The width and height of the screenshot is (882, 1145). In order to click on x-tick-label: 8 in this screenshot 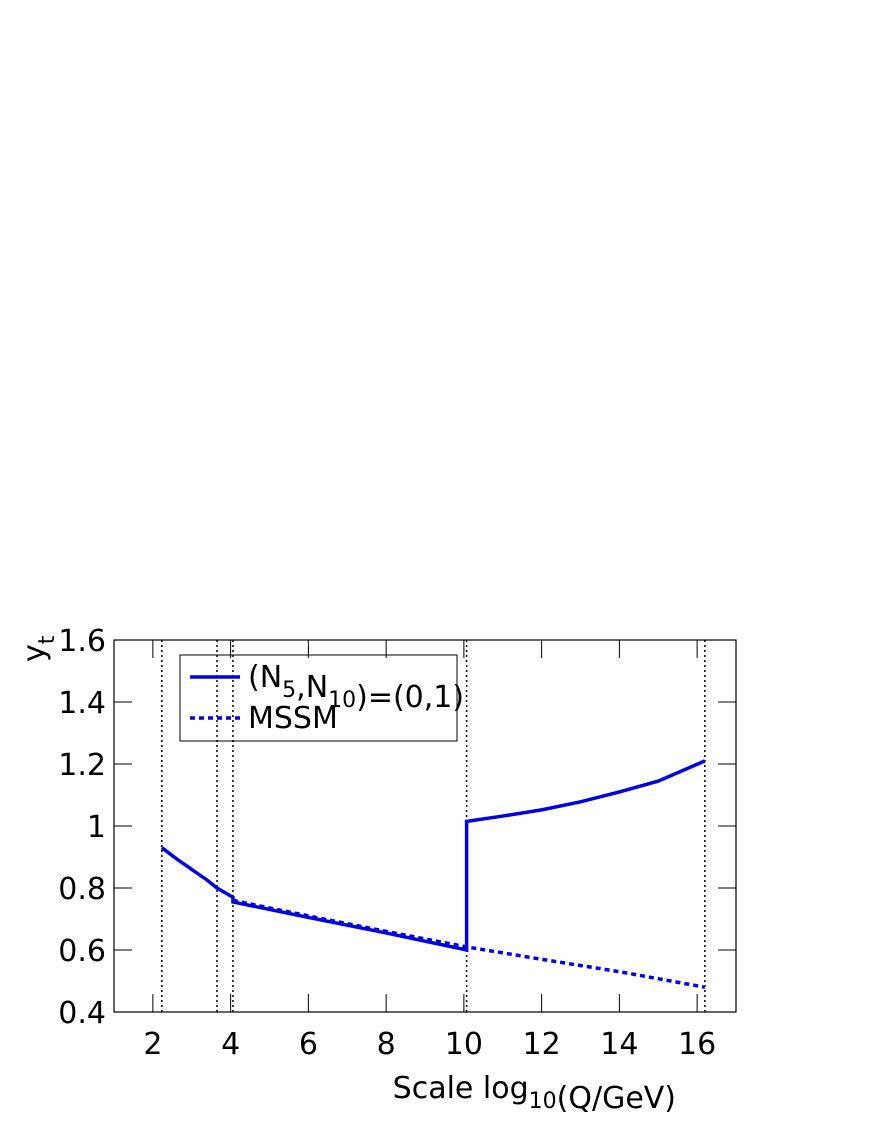, I will do `click(386, 1044)`.